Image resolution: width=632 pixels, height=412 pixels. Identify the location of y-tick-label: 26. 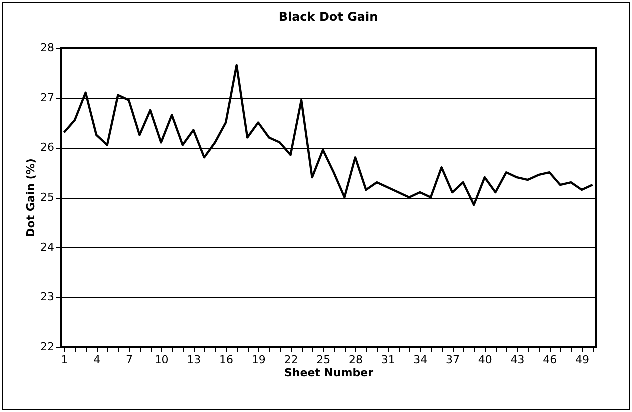
(47, 147).